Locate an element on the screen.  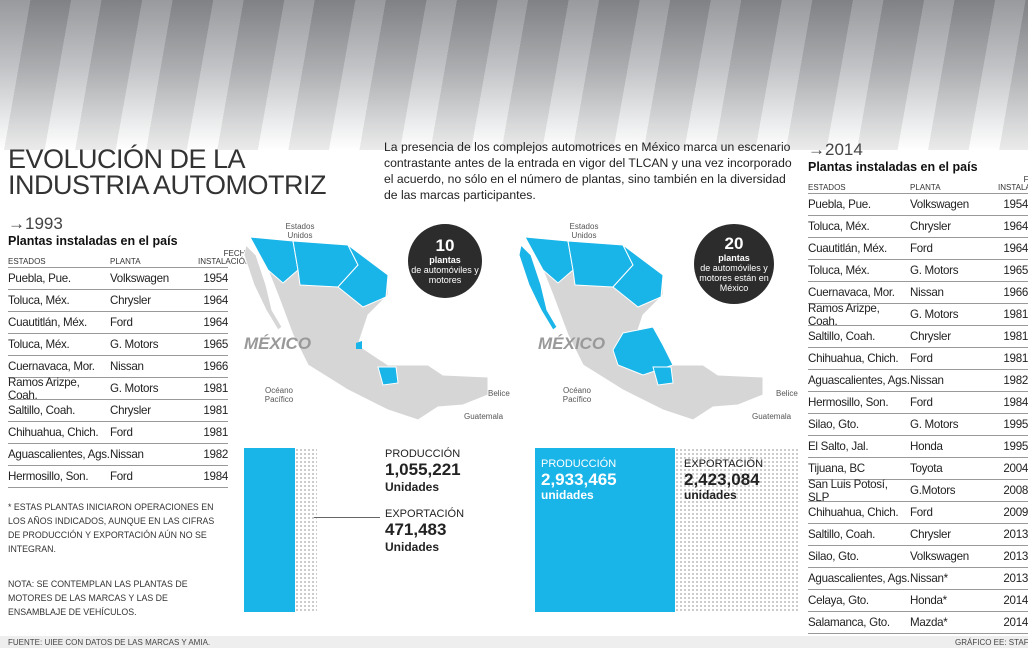
table-row: Aguascalientes, Ags. Nissan* 2013 is located at coordinates (918, 579).